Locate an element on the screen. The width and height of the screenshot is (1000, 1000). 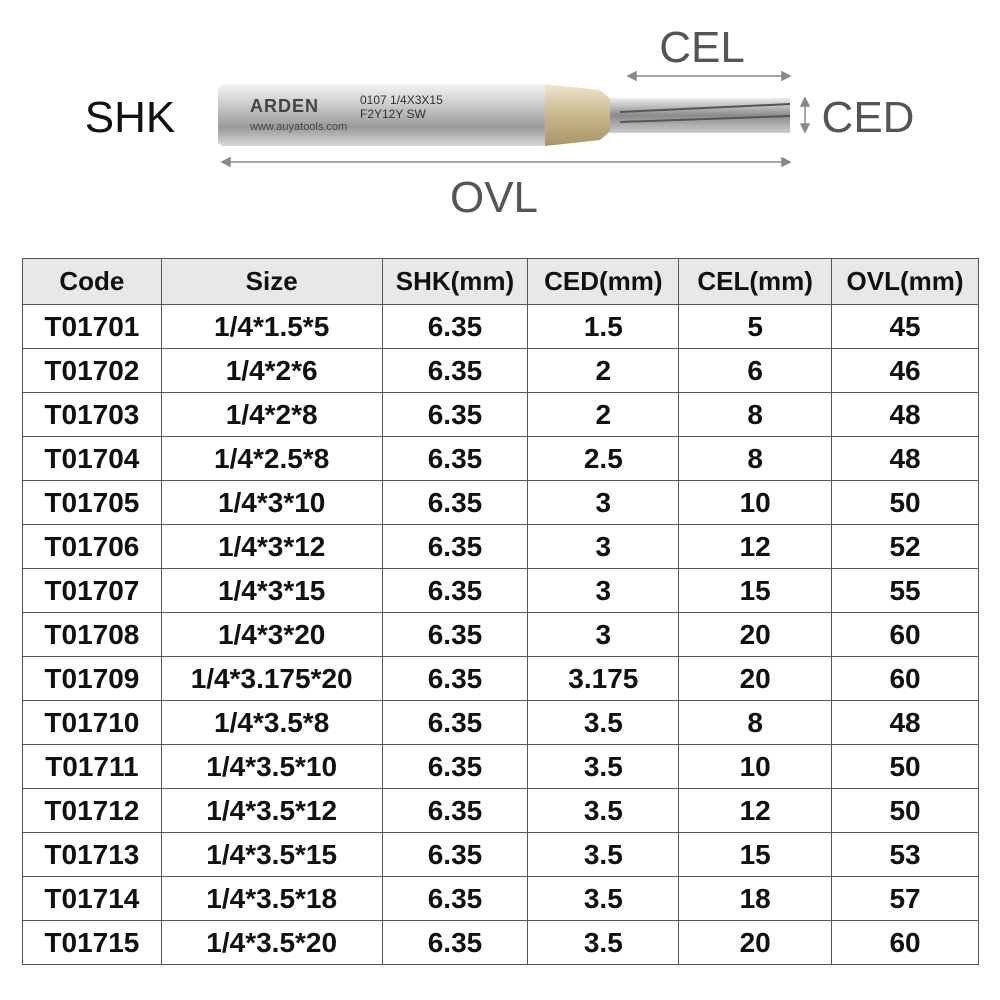
header-row: Code Size SHK(mm) CED(mm) CEL(mm) OVL(mm) is located at coordinates (500, 281).